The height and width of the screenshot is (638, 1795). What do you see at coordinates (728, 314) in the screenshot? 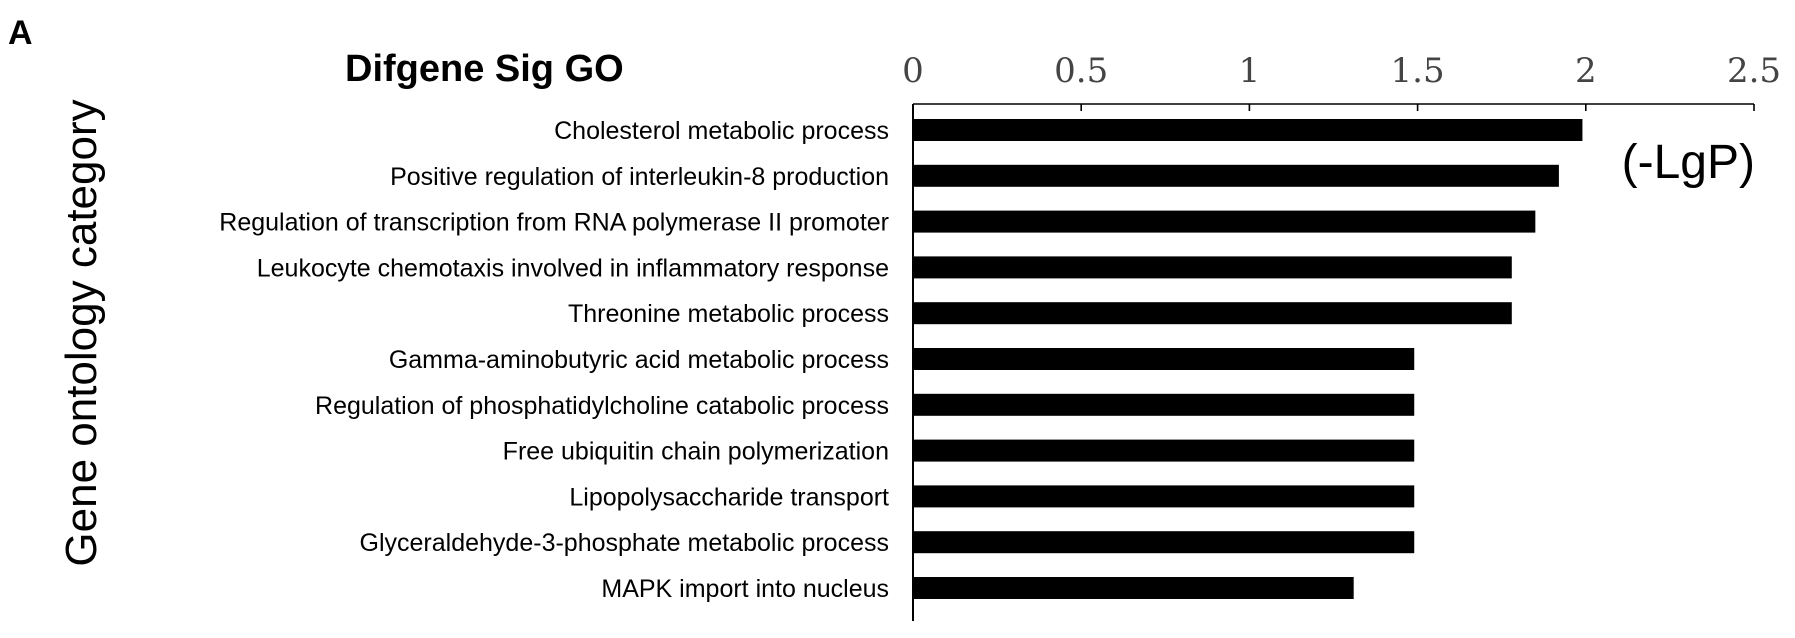
I see `category-label: Threonine metabolic process` at bounding box center [728, 314].